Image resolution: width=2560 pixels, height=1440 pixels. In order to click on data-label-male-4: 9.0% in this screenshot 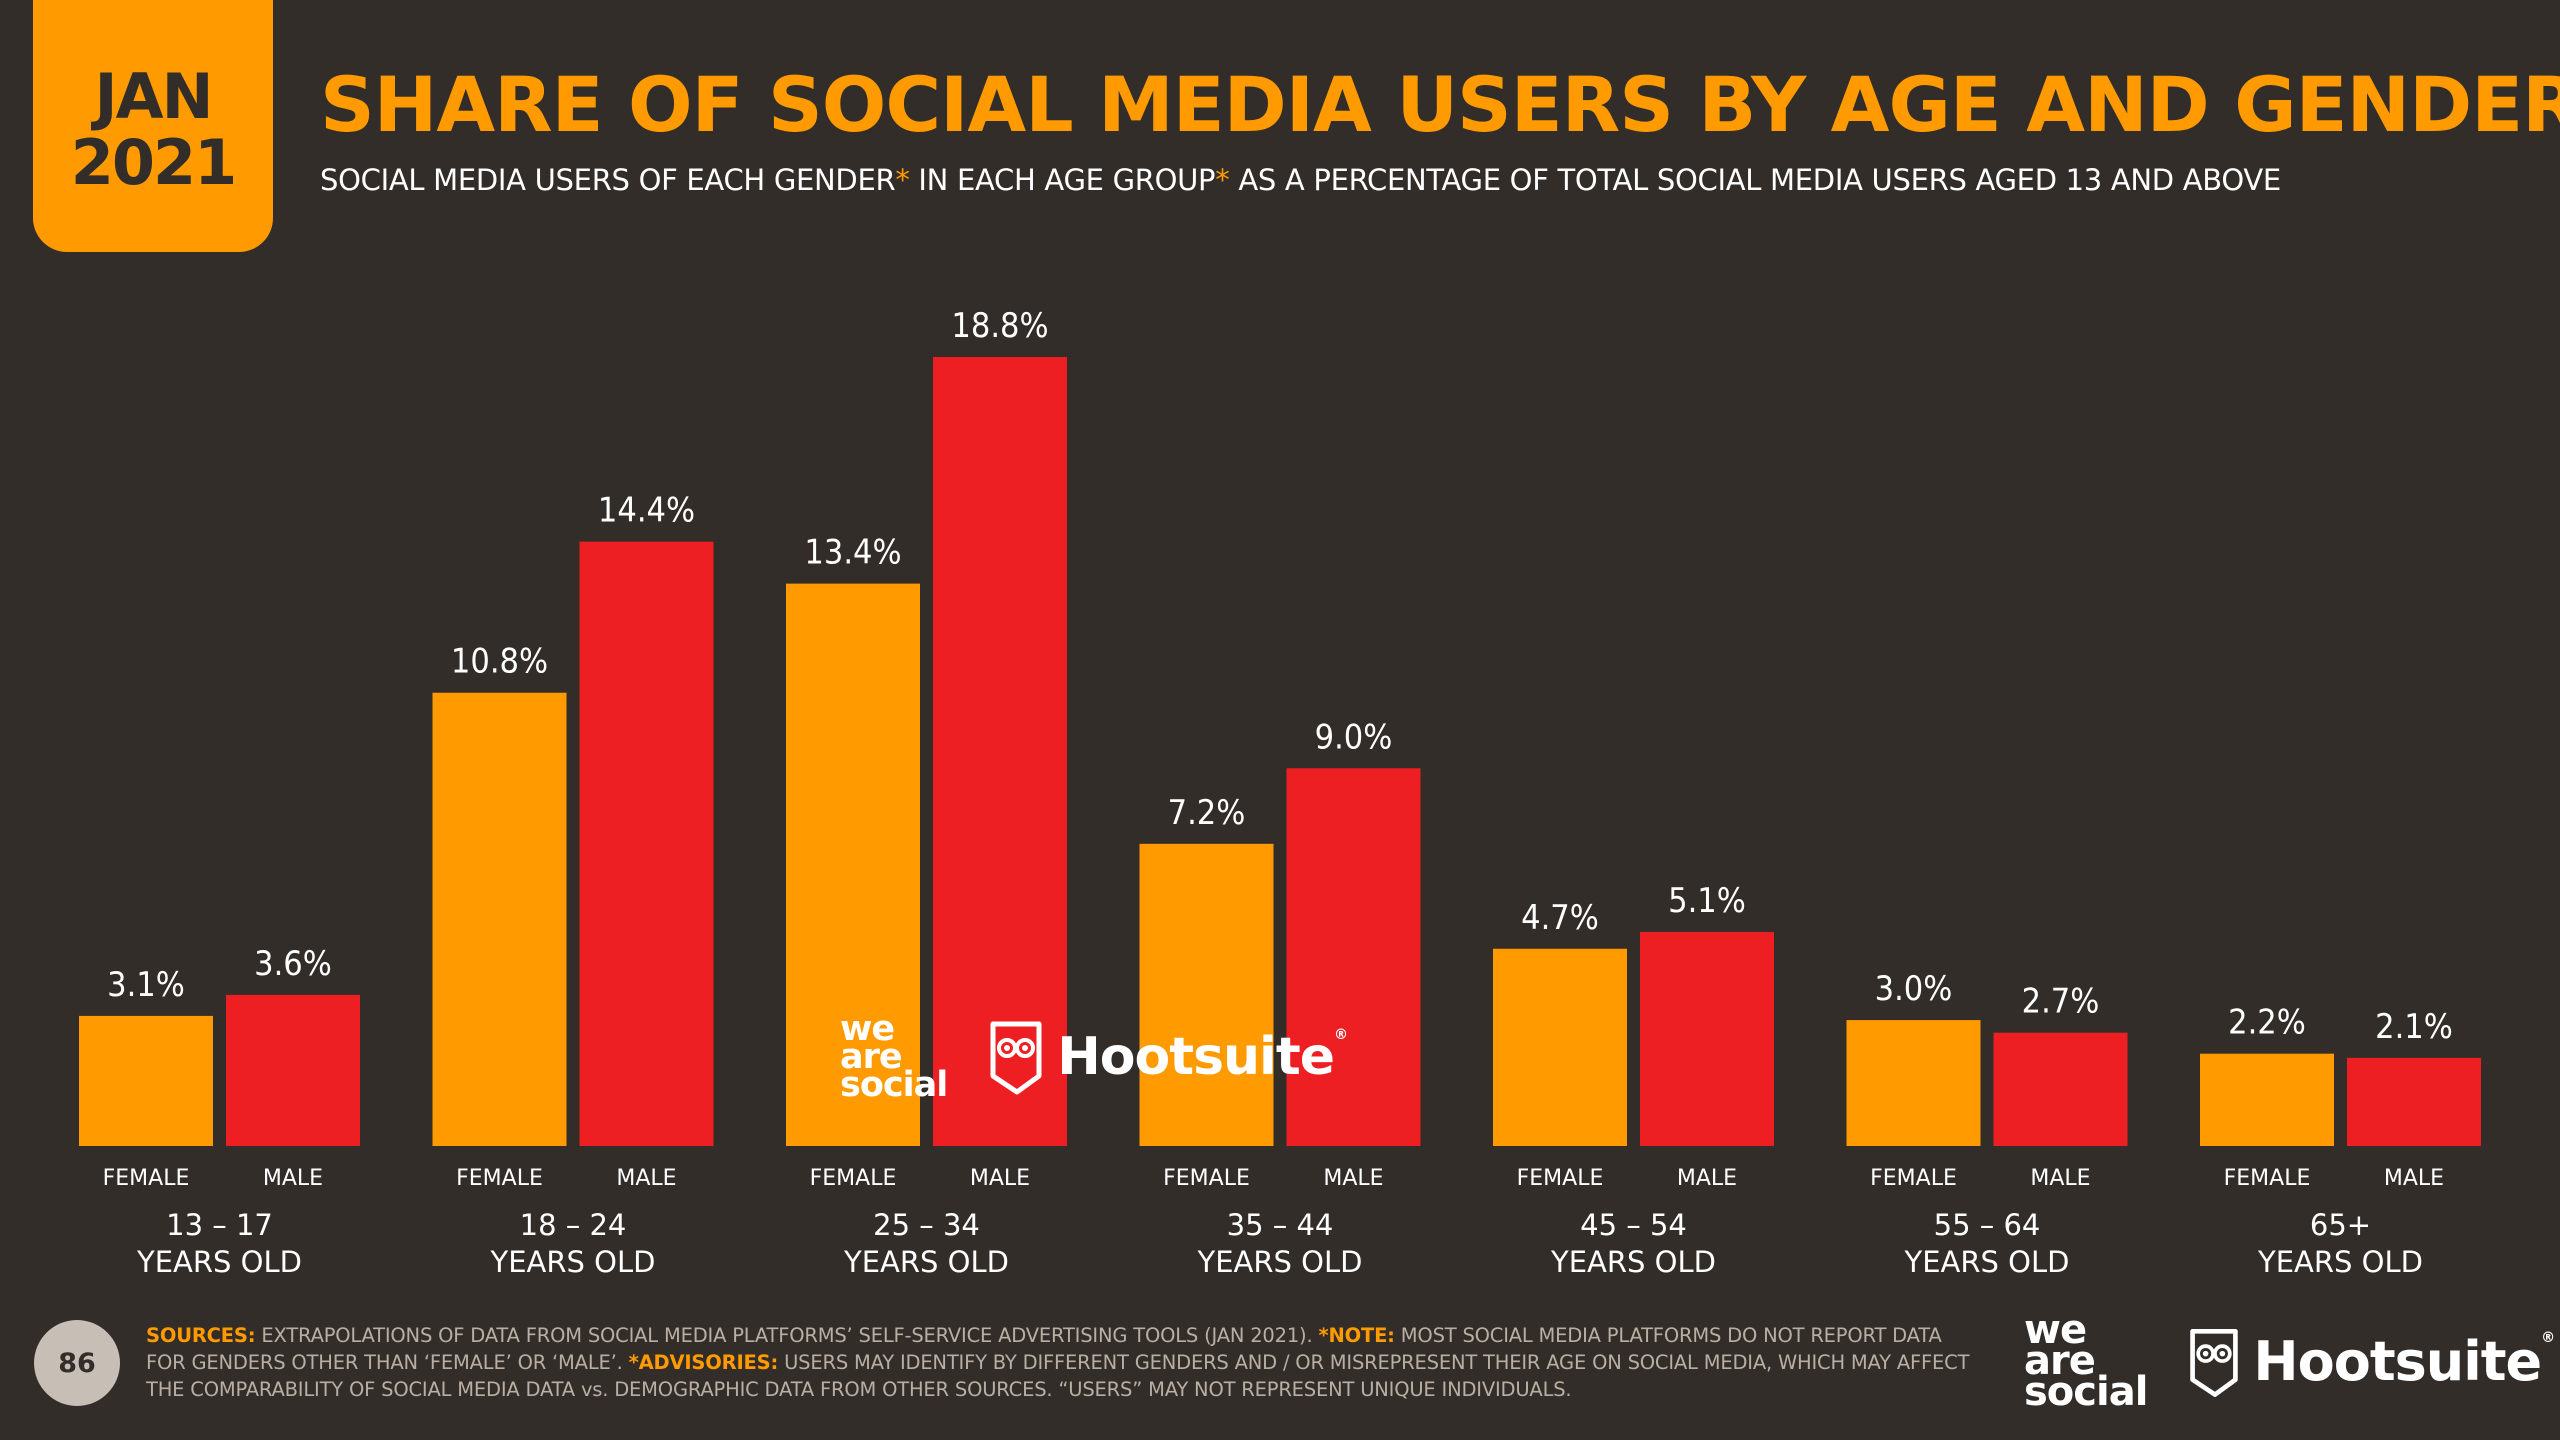, I will do `click(1354, 737)`.